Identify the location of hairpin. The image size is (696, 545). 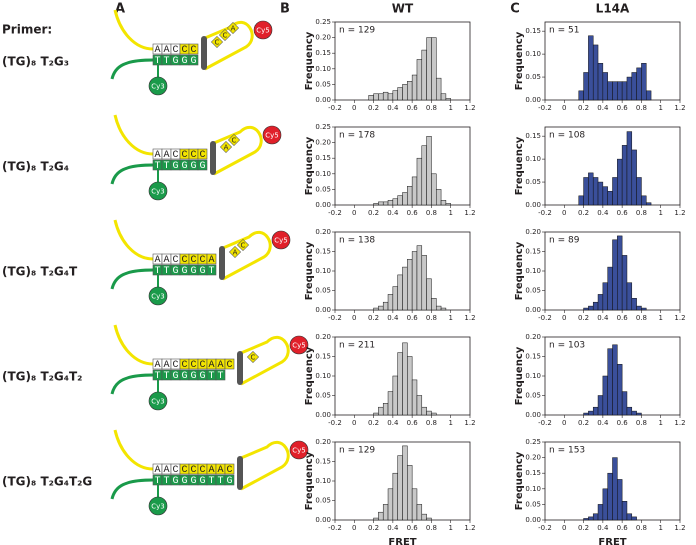
(265, 465).